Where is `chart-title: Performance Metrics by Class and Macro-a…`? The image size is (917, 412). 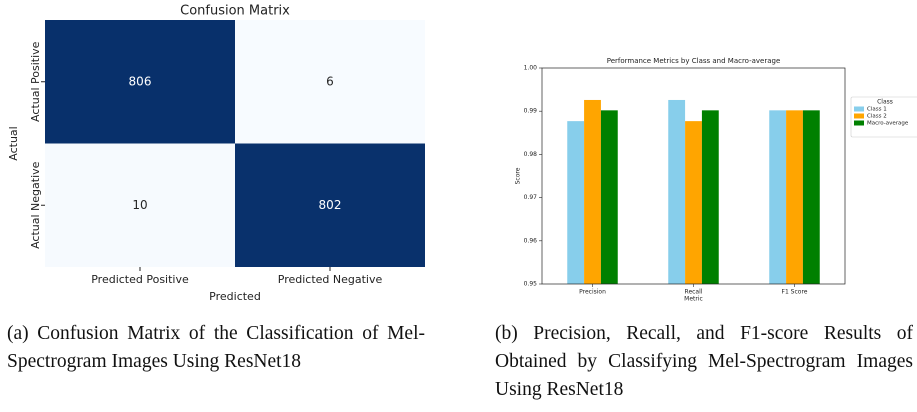
chart-title: Performance Metrics by Class and Macro-a… is located at coordinates (694, 61).